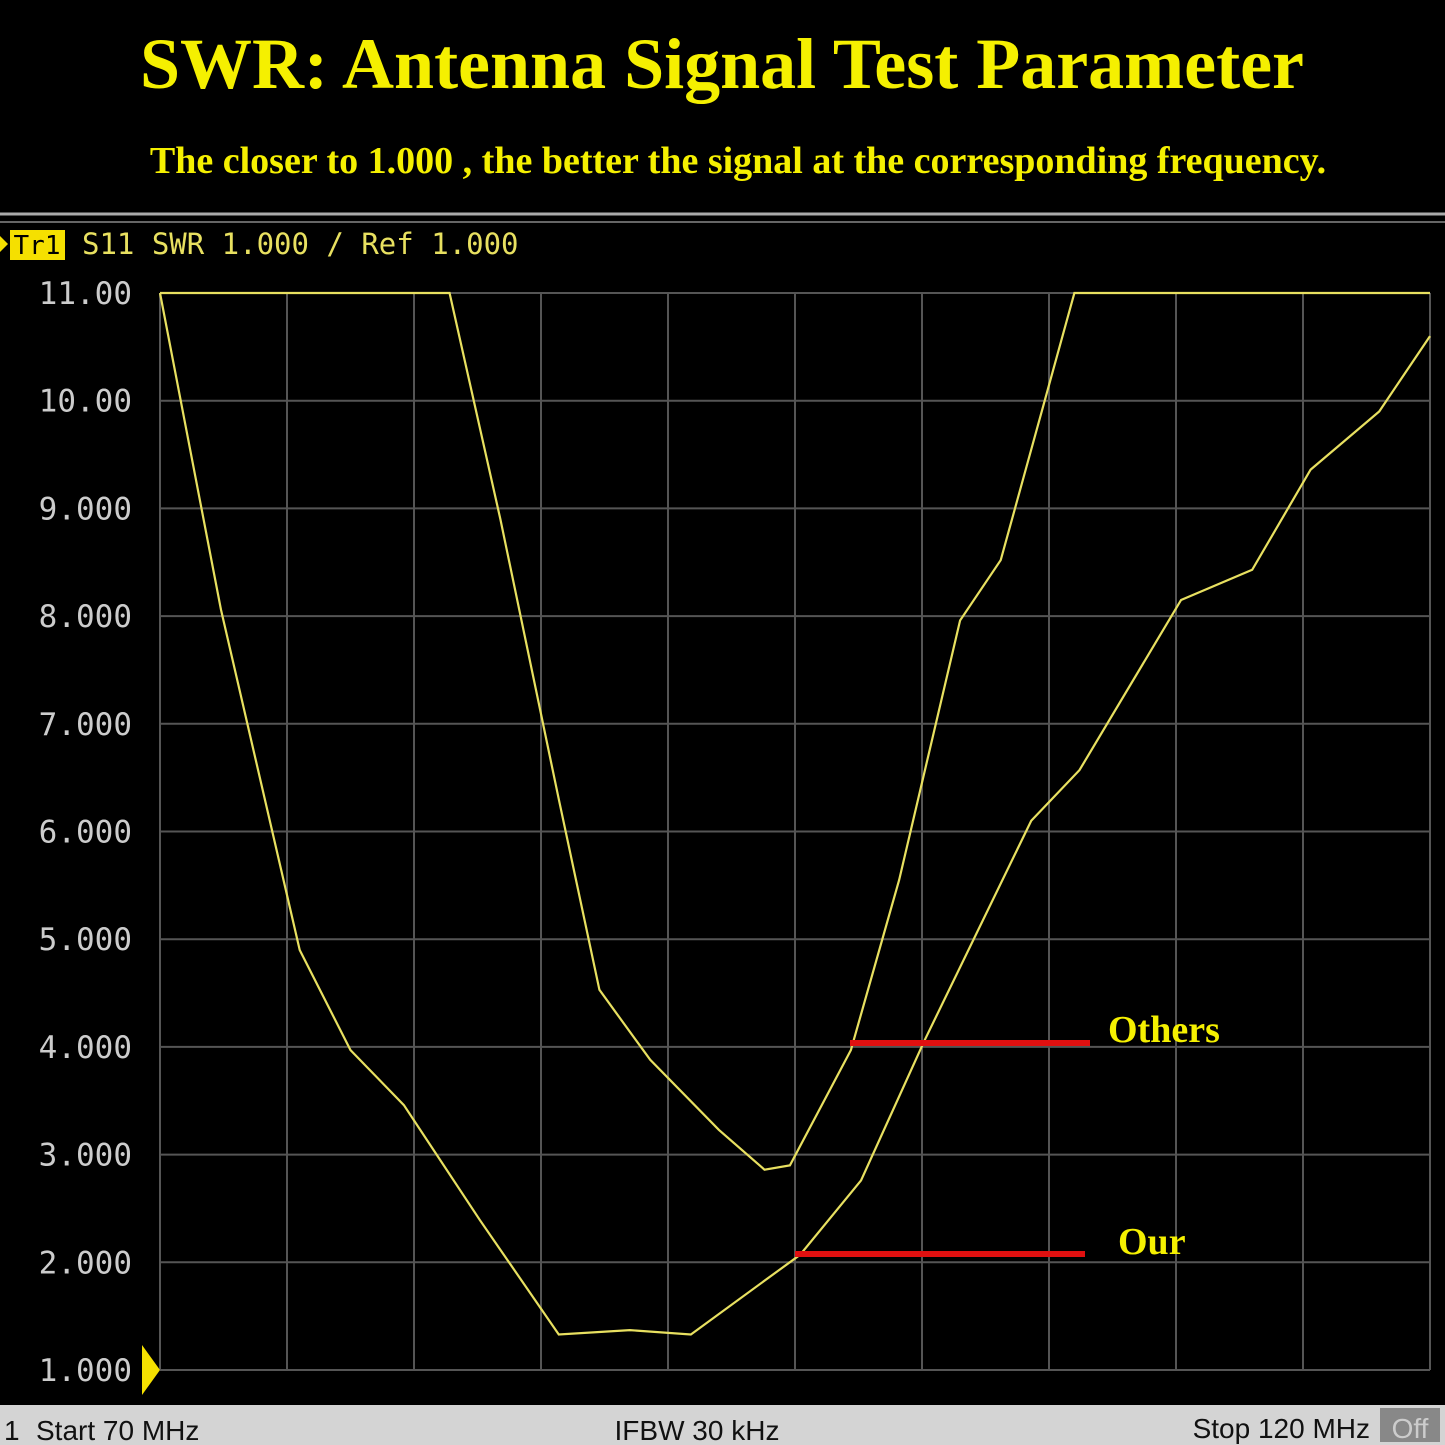 This screenshot has height=1445, width=1445. Describe the element at coordinates (85, 725) in the screenshot. I see `y-tick-label: 7.000` at that location.